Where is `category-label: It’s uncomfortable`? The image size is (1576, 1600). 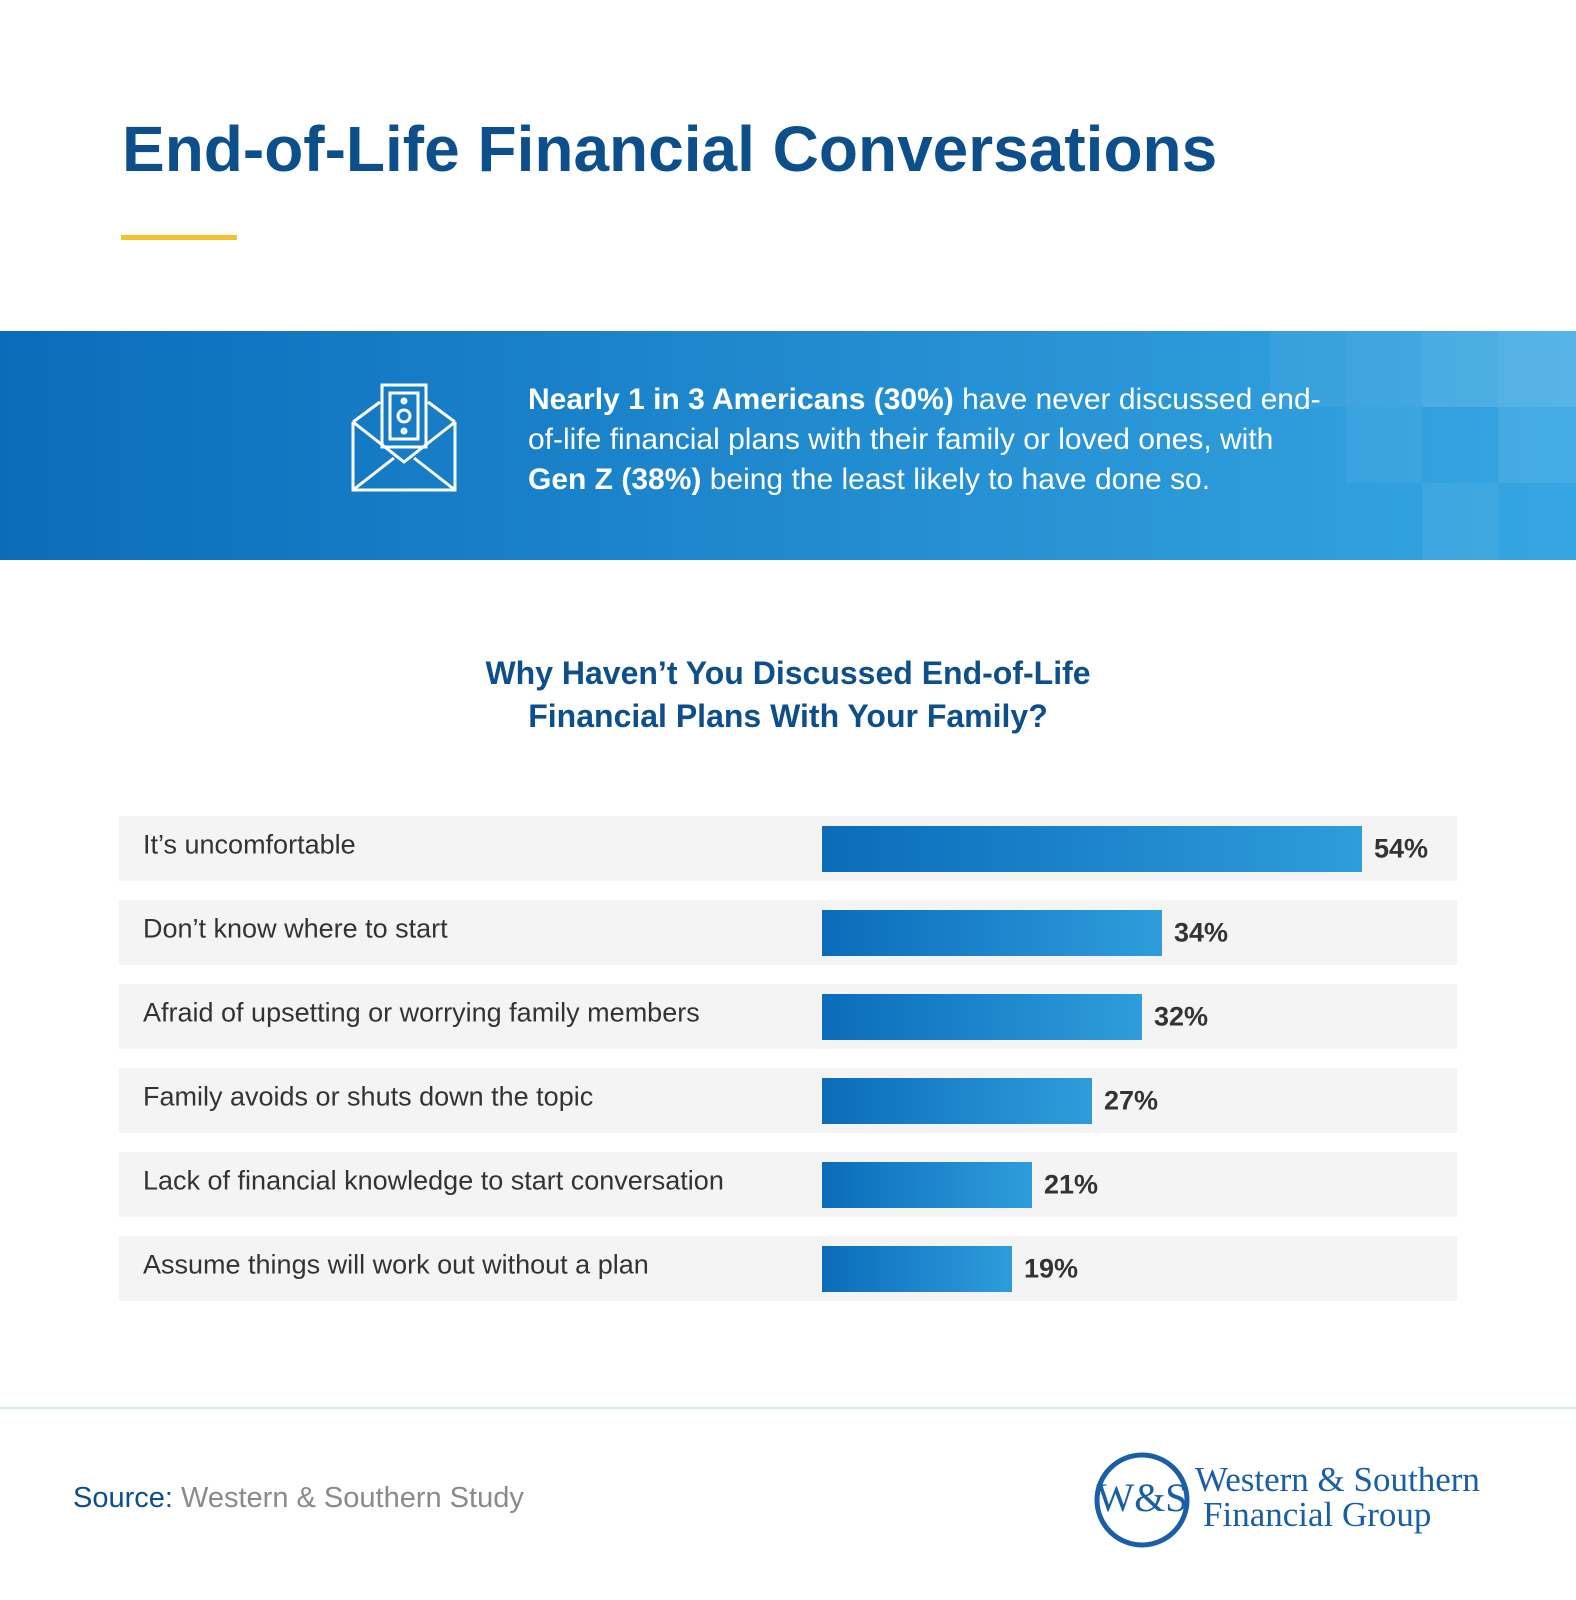
category-label: It’s uncomfortable is located at coordinates (249, 845).